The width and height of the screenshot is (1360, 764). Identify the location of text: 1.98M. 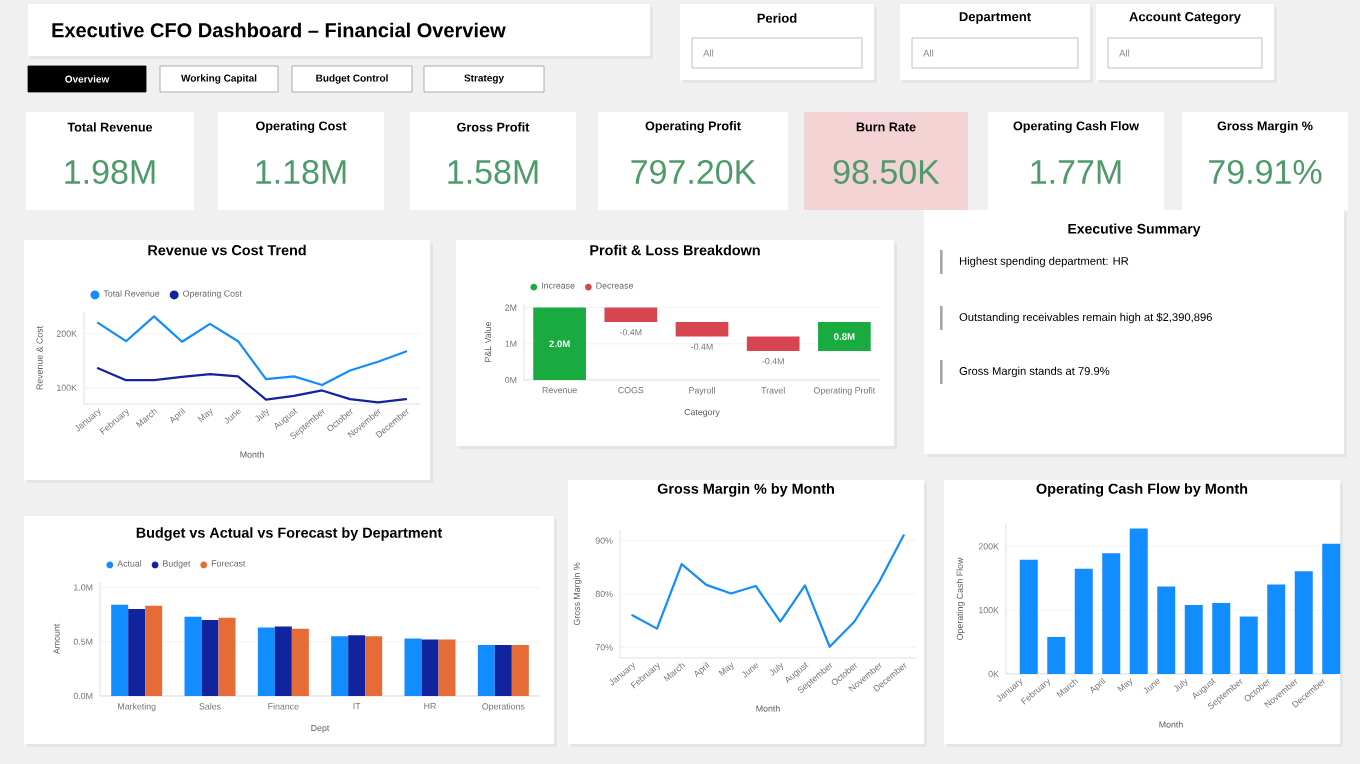
(110, 172).